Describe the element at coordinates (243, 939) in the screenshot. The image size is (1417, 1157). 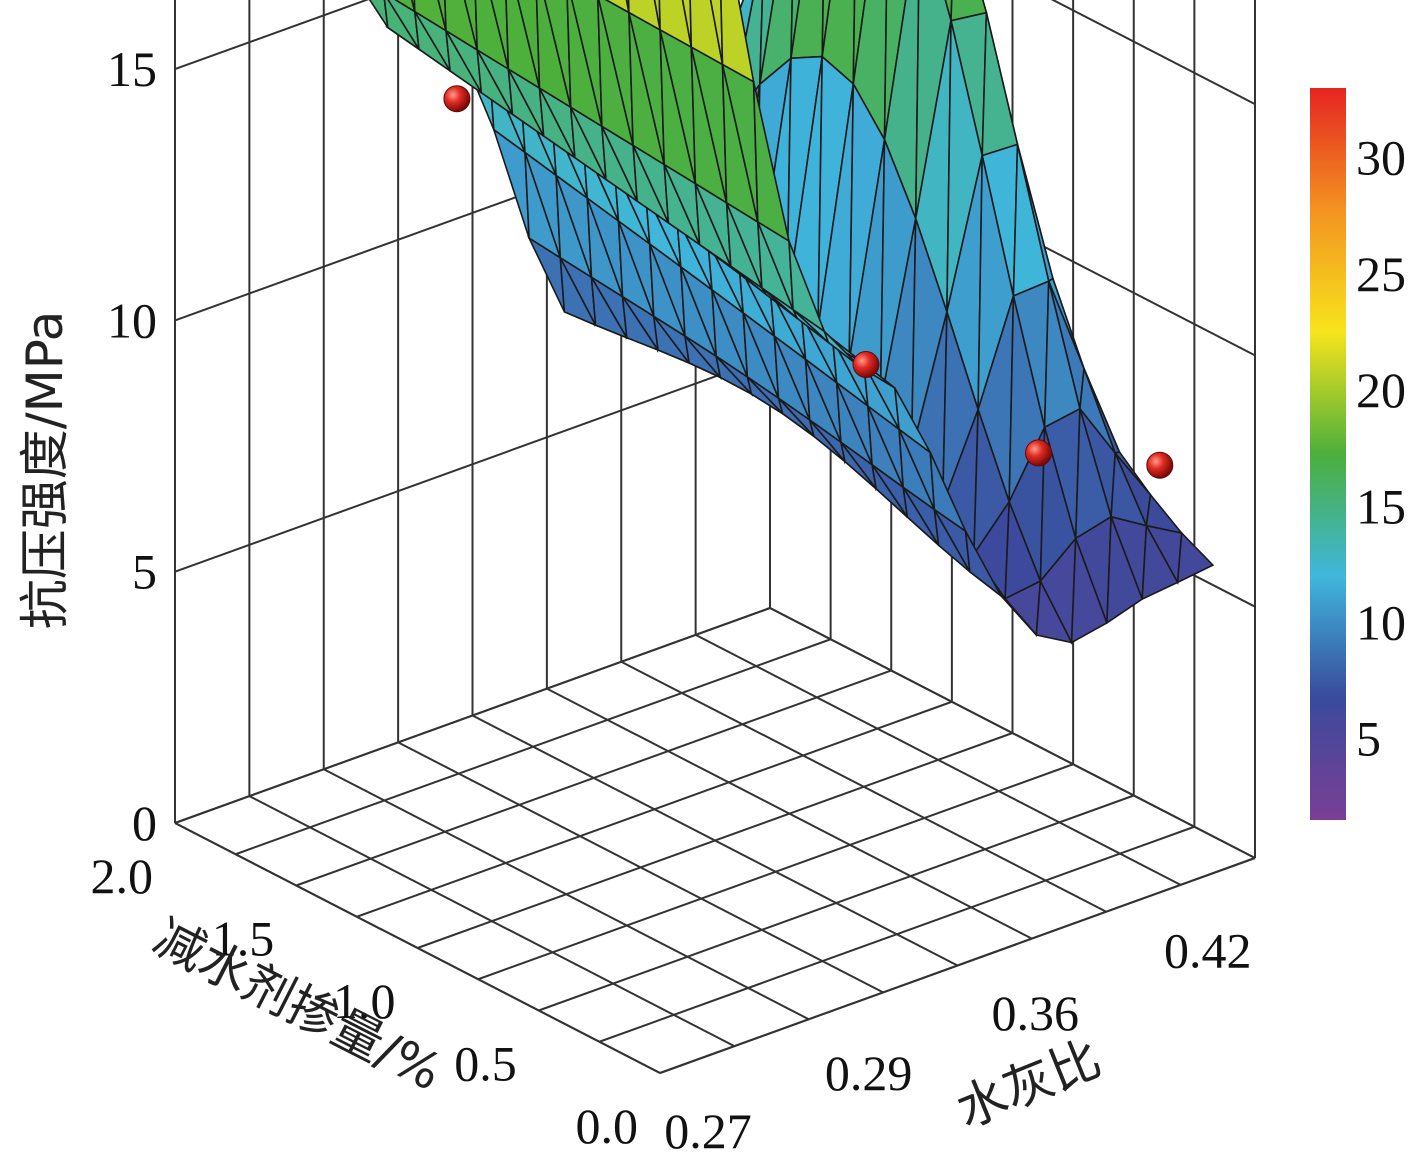
I see `x-tick-label: 1.5` at that location.